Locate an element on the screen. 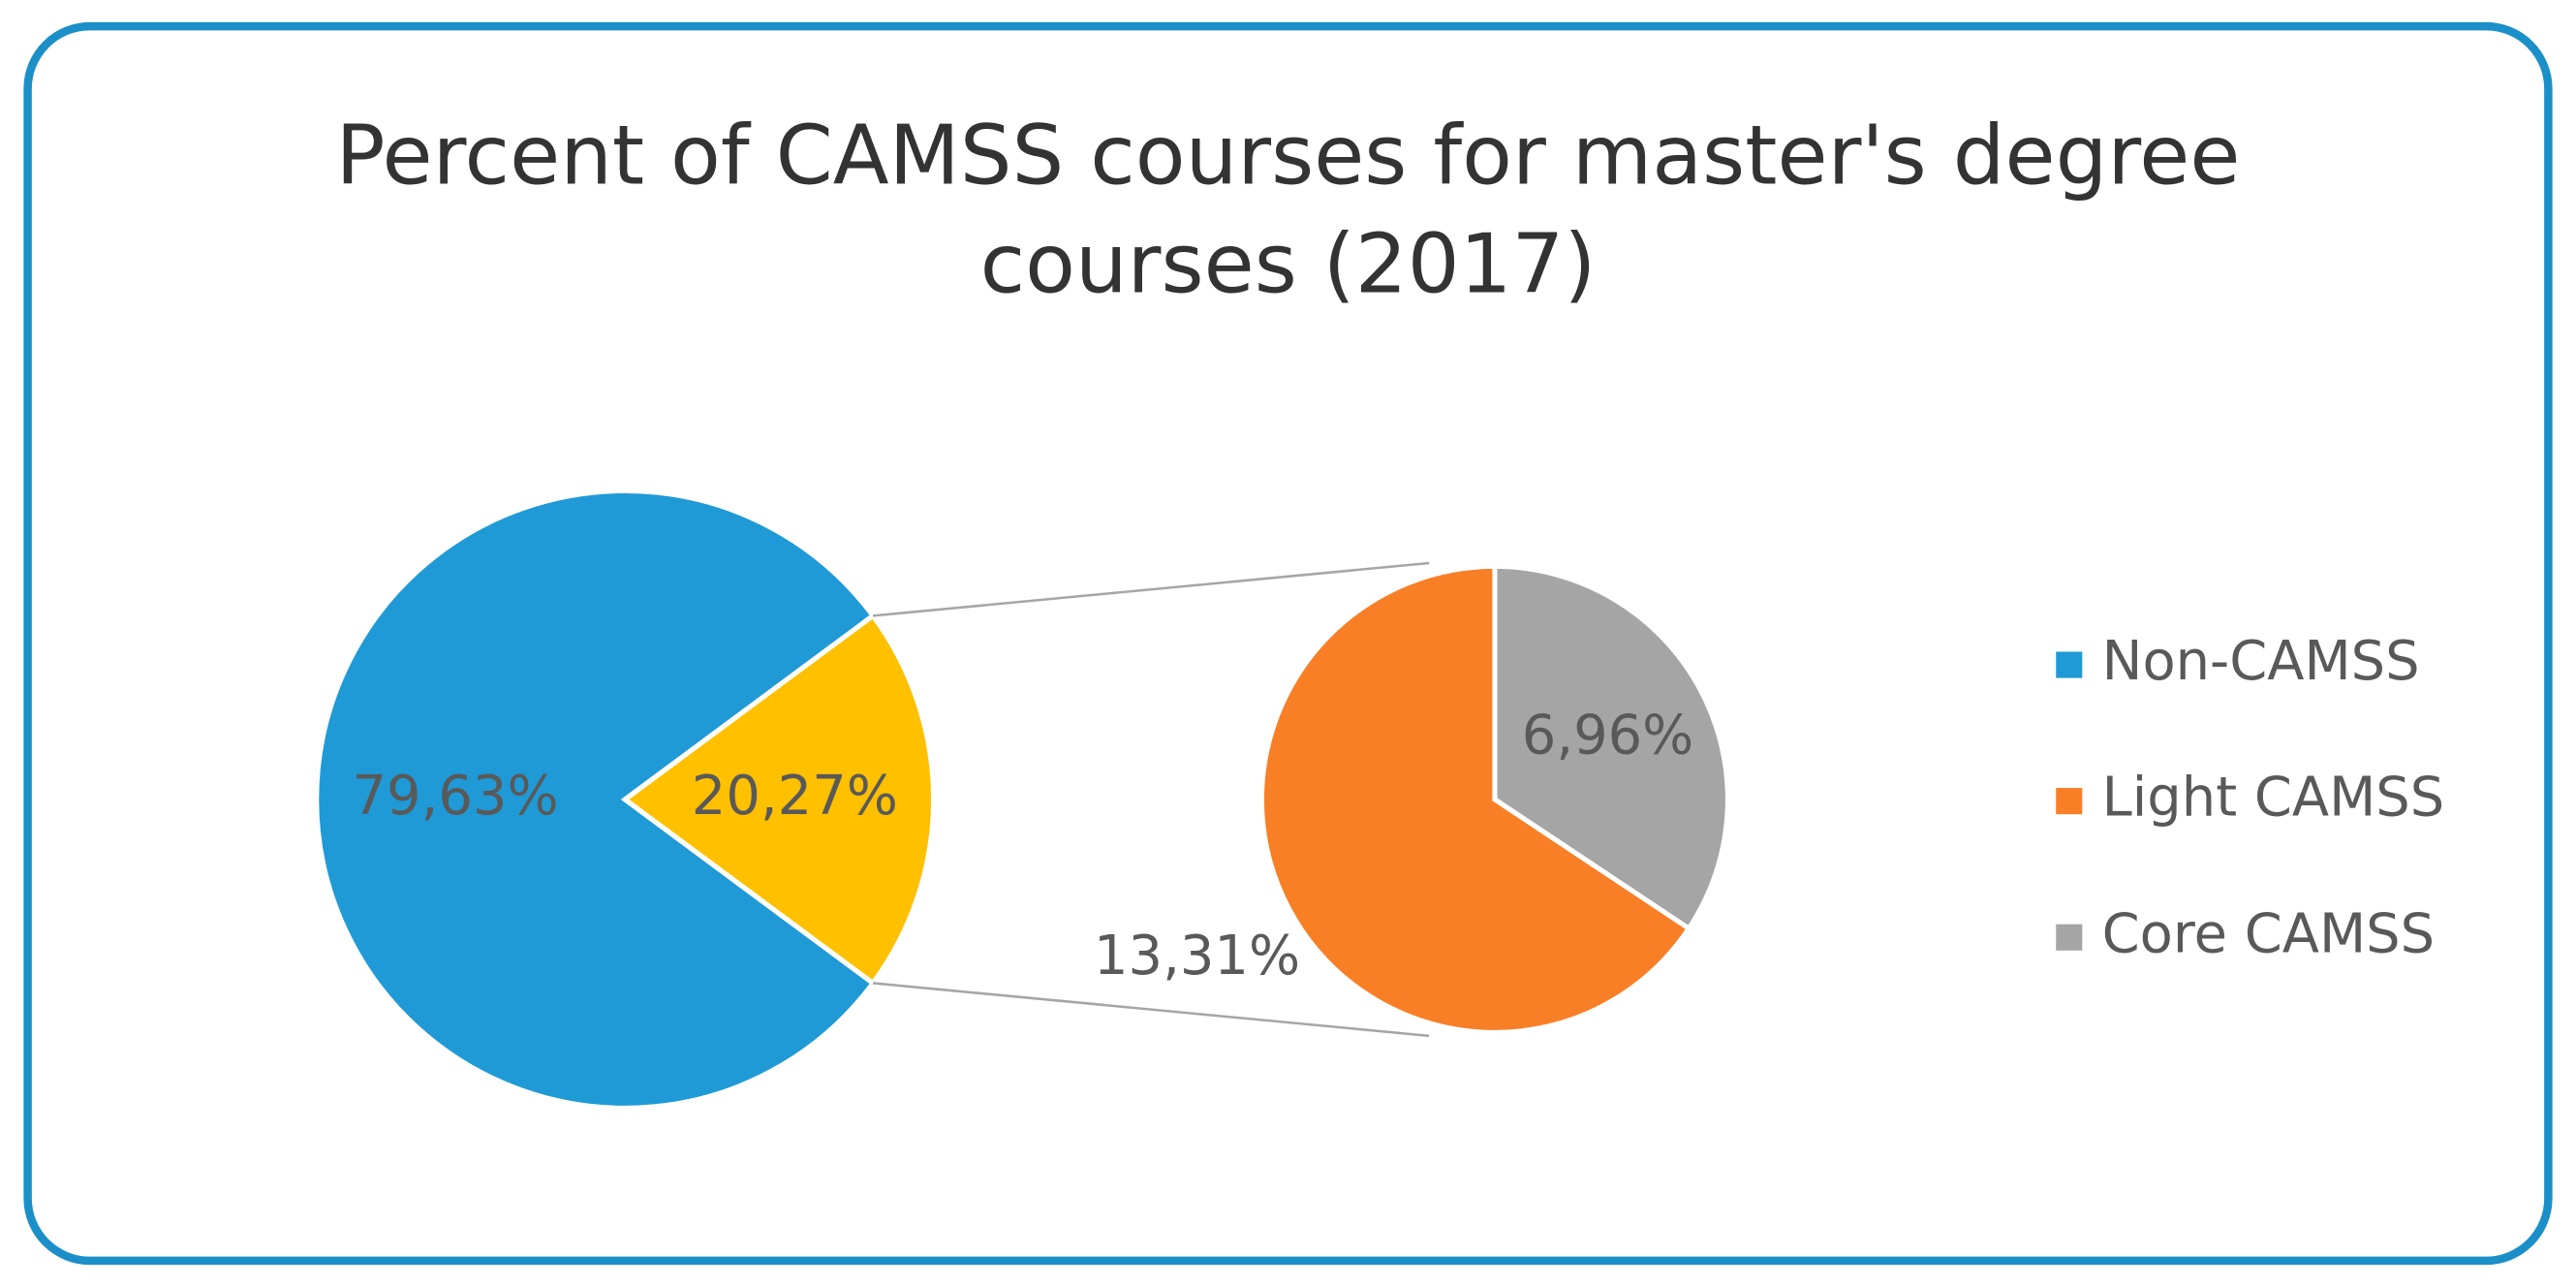 The height and width of the screenshot is (1287, 2576). data-label: 20,27% is located at coordinates (795, 797).